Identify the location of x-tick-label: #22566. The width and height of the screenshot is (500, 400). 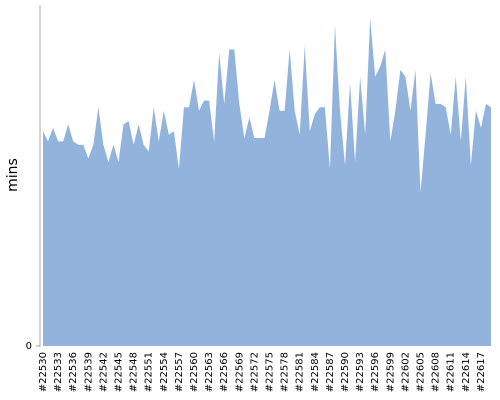
(224, 372).